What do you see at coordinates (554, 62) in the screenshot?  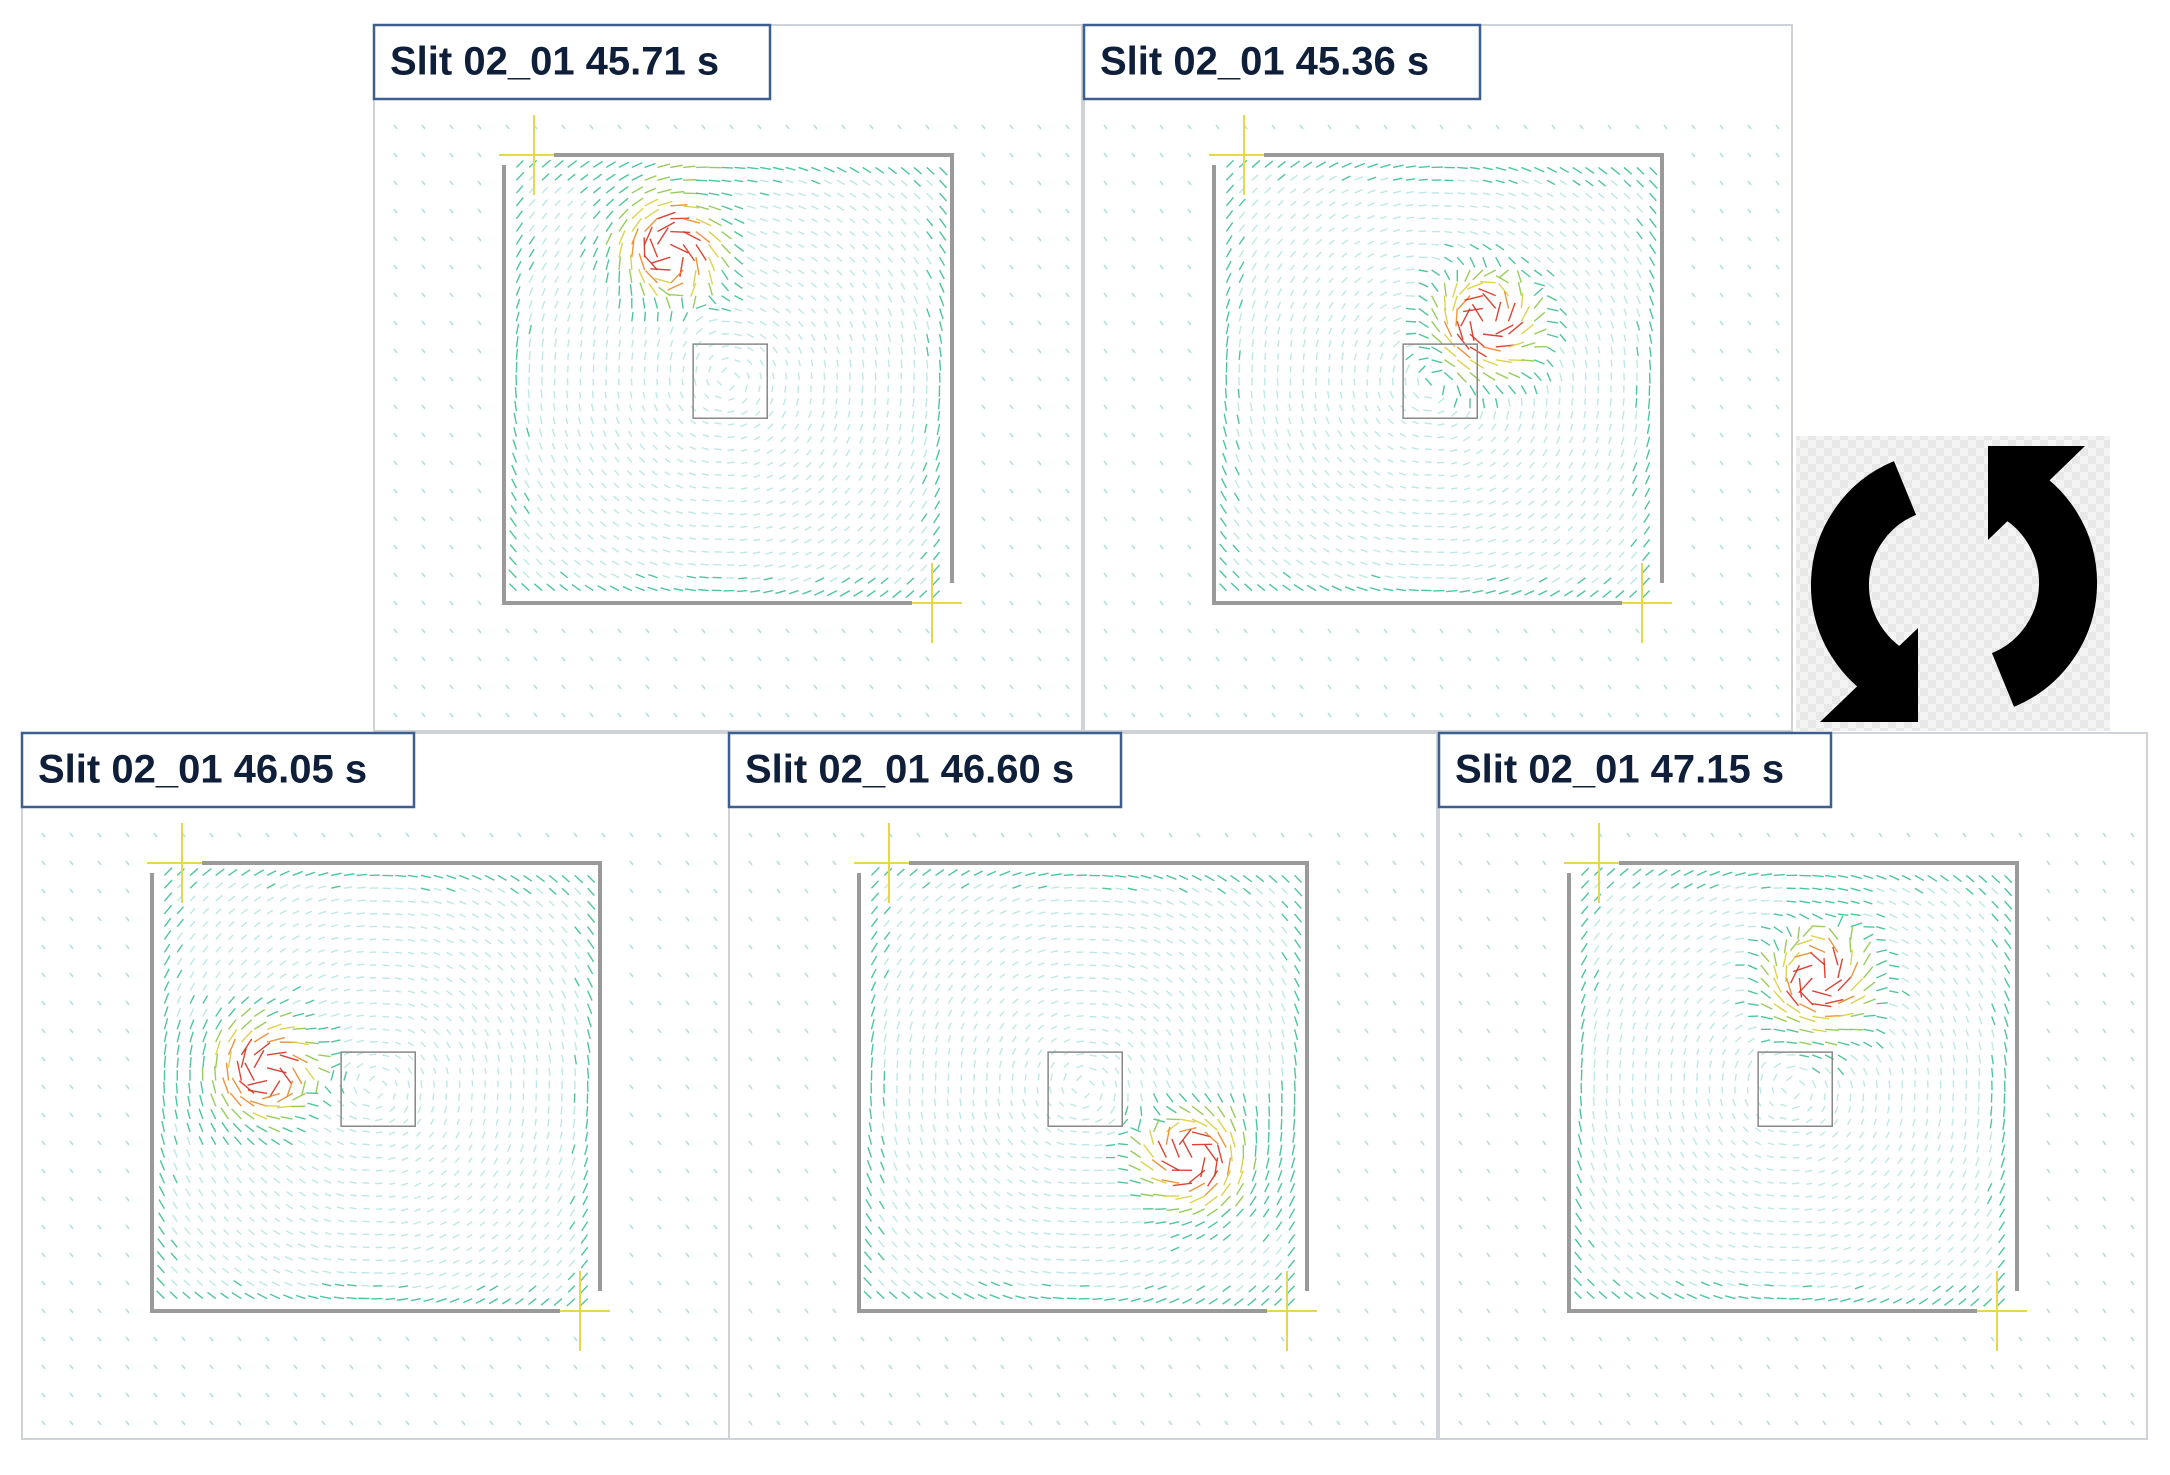 I see `panel-label: Slit 02_01 45.71 s` at bounding box center [554, 62].